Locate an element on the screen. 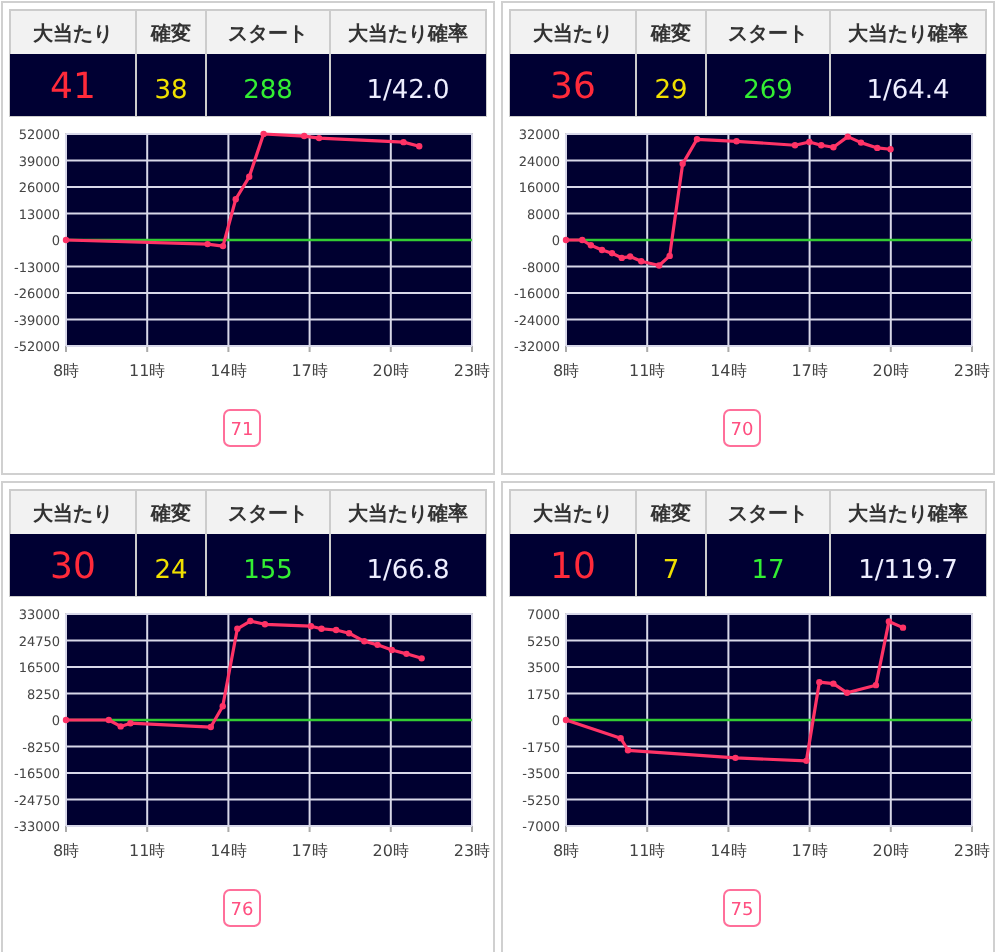 The height and width of the screenshot is (952, 996). text: 288 is located at coordinates (268, 91).